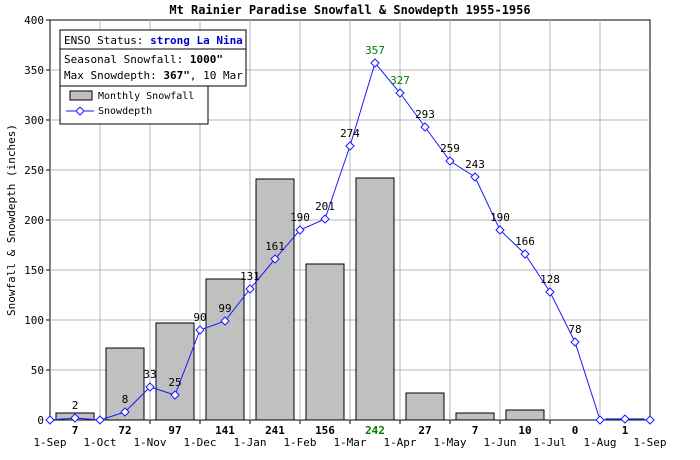  I want to click on snowdepth-label: 357, so click(375, 50).